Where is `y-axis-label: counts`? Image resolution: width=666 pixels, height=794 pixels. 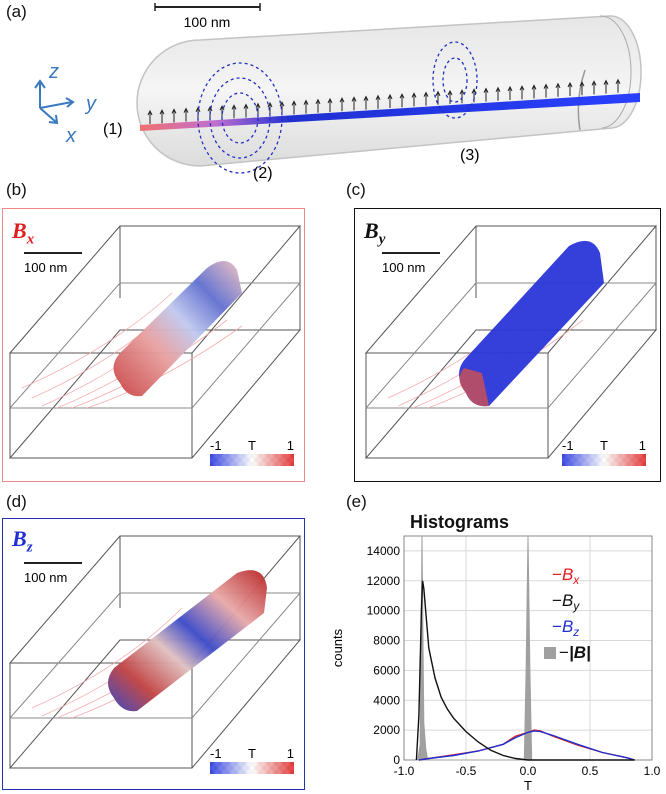 y-axis-label: counts is located at coordinates (337, 647).